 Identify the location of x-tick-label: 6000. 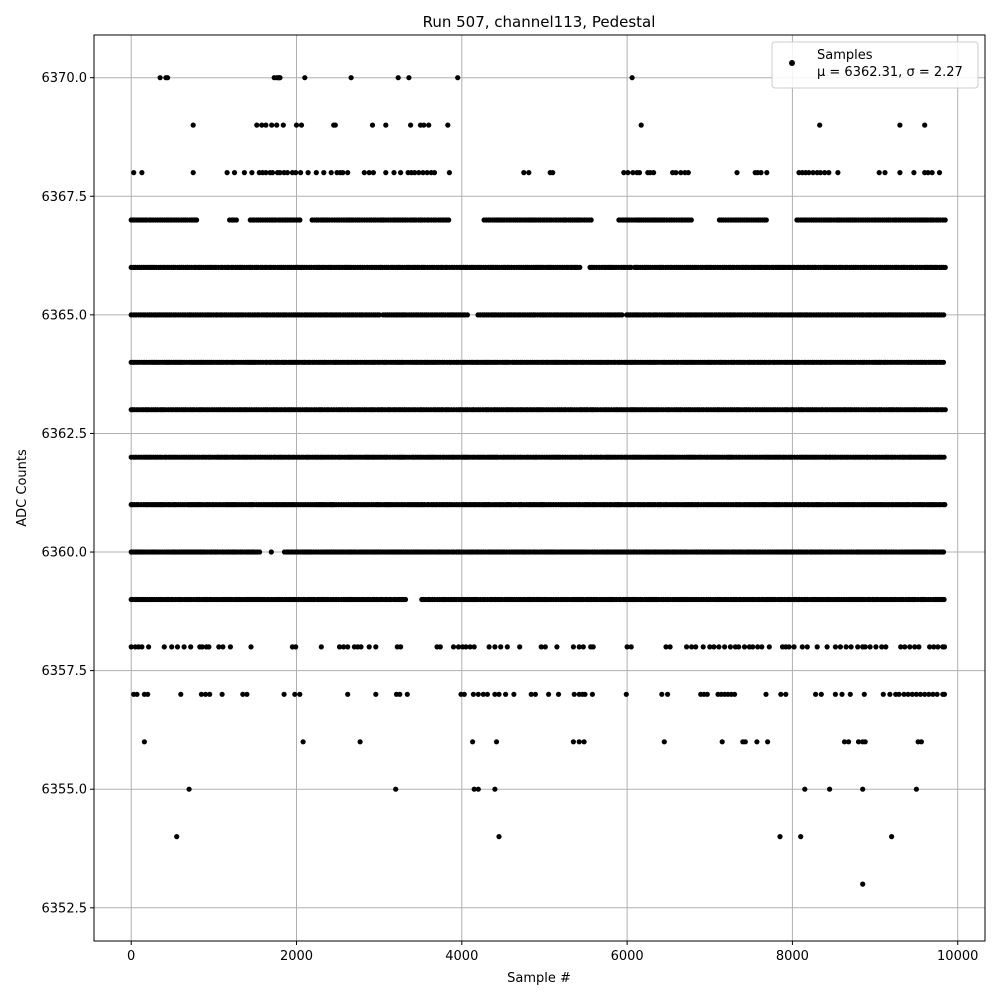
(627, 956).